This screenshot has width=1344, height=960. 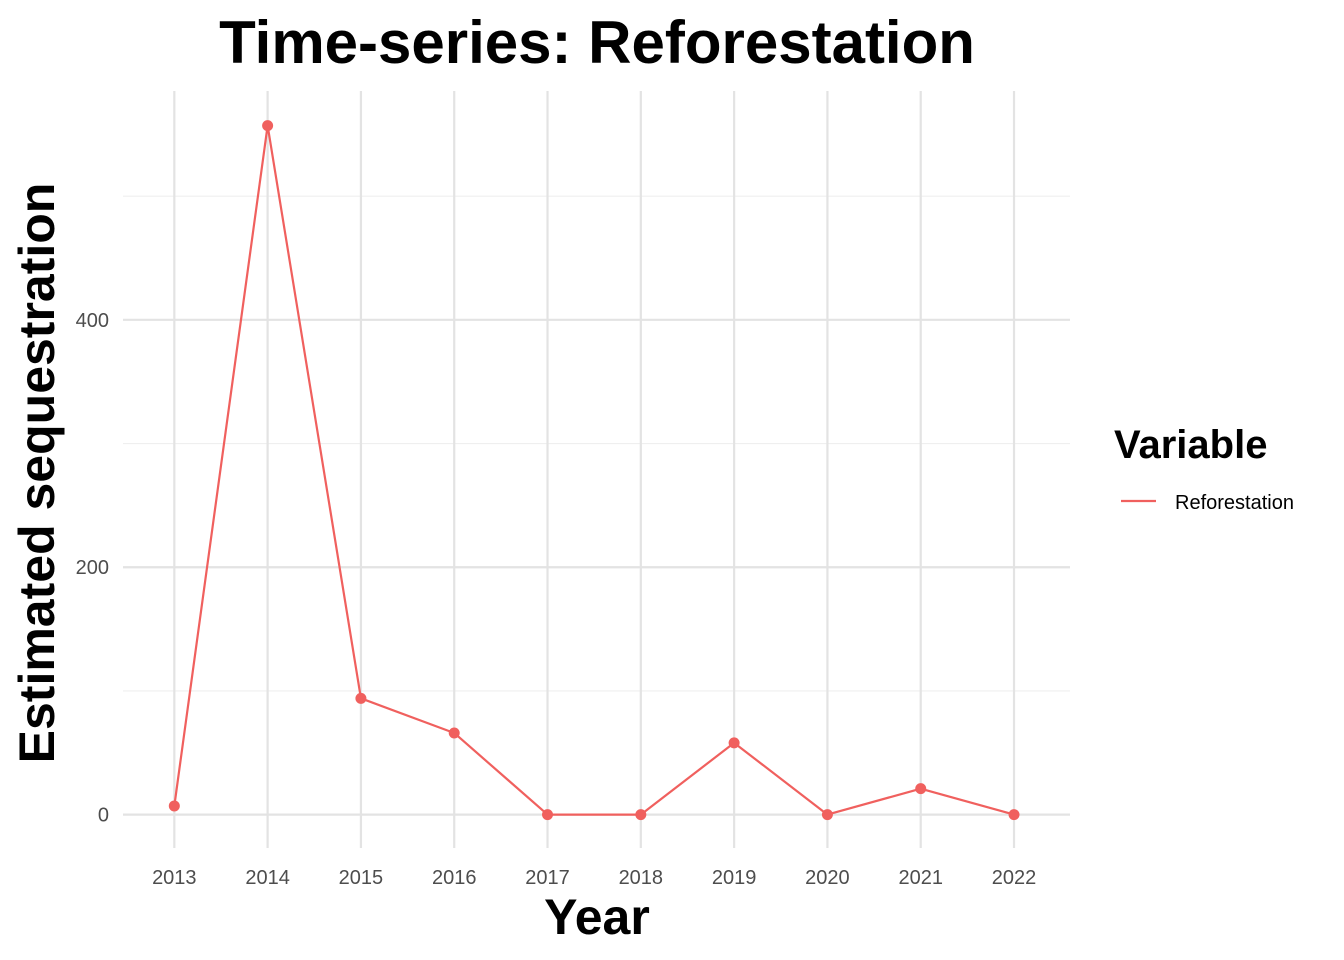 I want to click on y-tick-label: 400, so click(x=92, y=321).